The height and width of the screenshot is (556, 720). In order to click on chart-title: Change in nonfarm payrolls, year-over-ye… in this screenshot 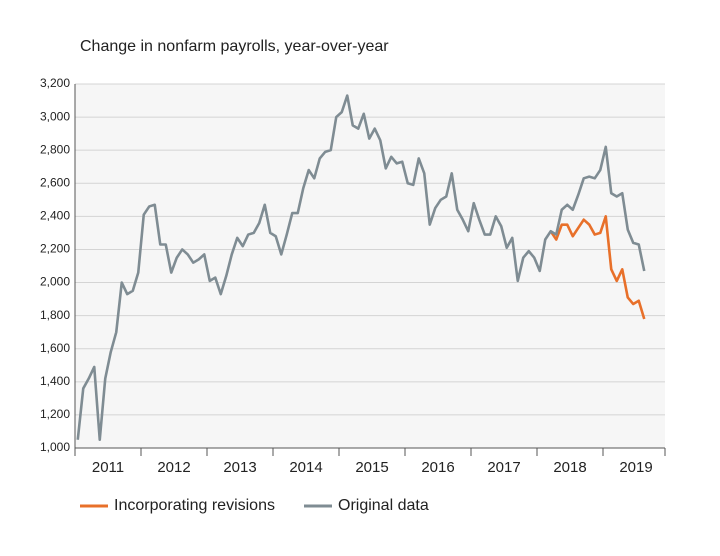, I will do `click(234, 46)`.